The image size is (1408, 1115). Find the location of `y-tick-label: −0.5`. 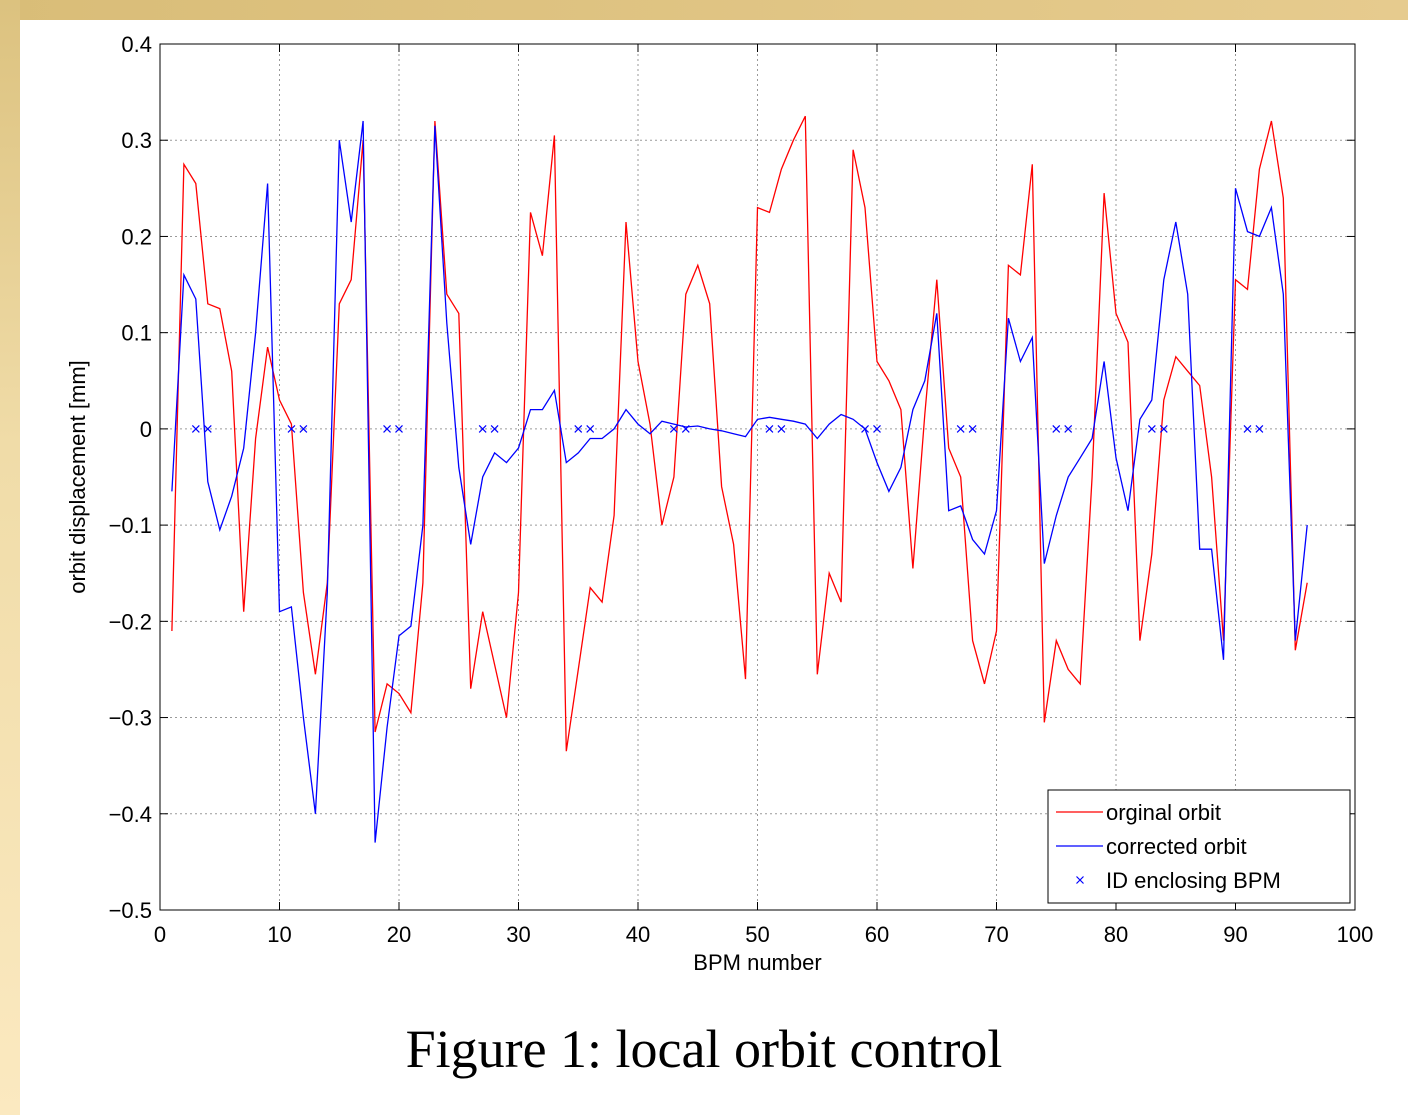

y-tick-label: −0.5 is located at coordinates (130, 910).